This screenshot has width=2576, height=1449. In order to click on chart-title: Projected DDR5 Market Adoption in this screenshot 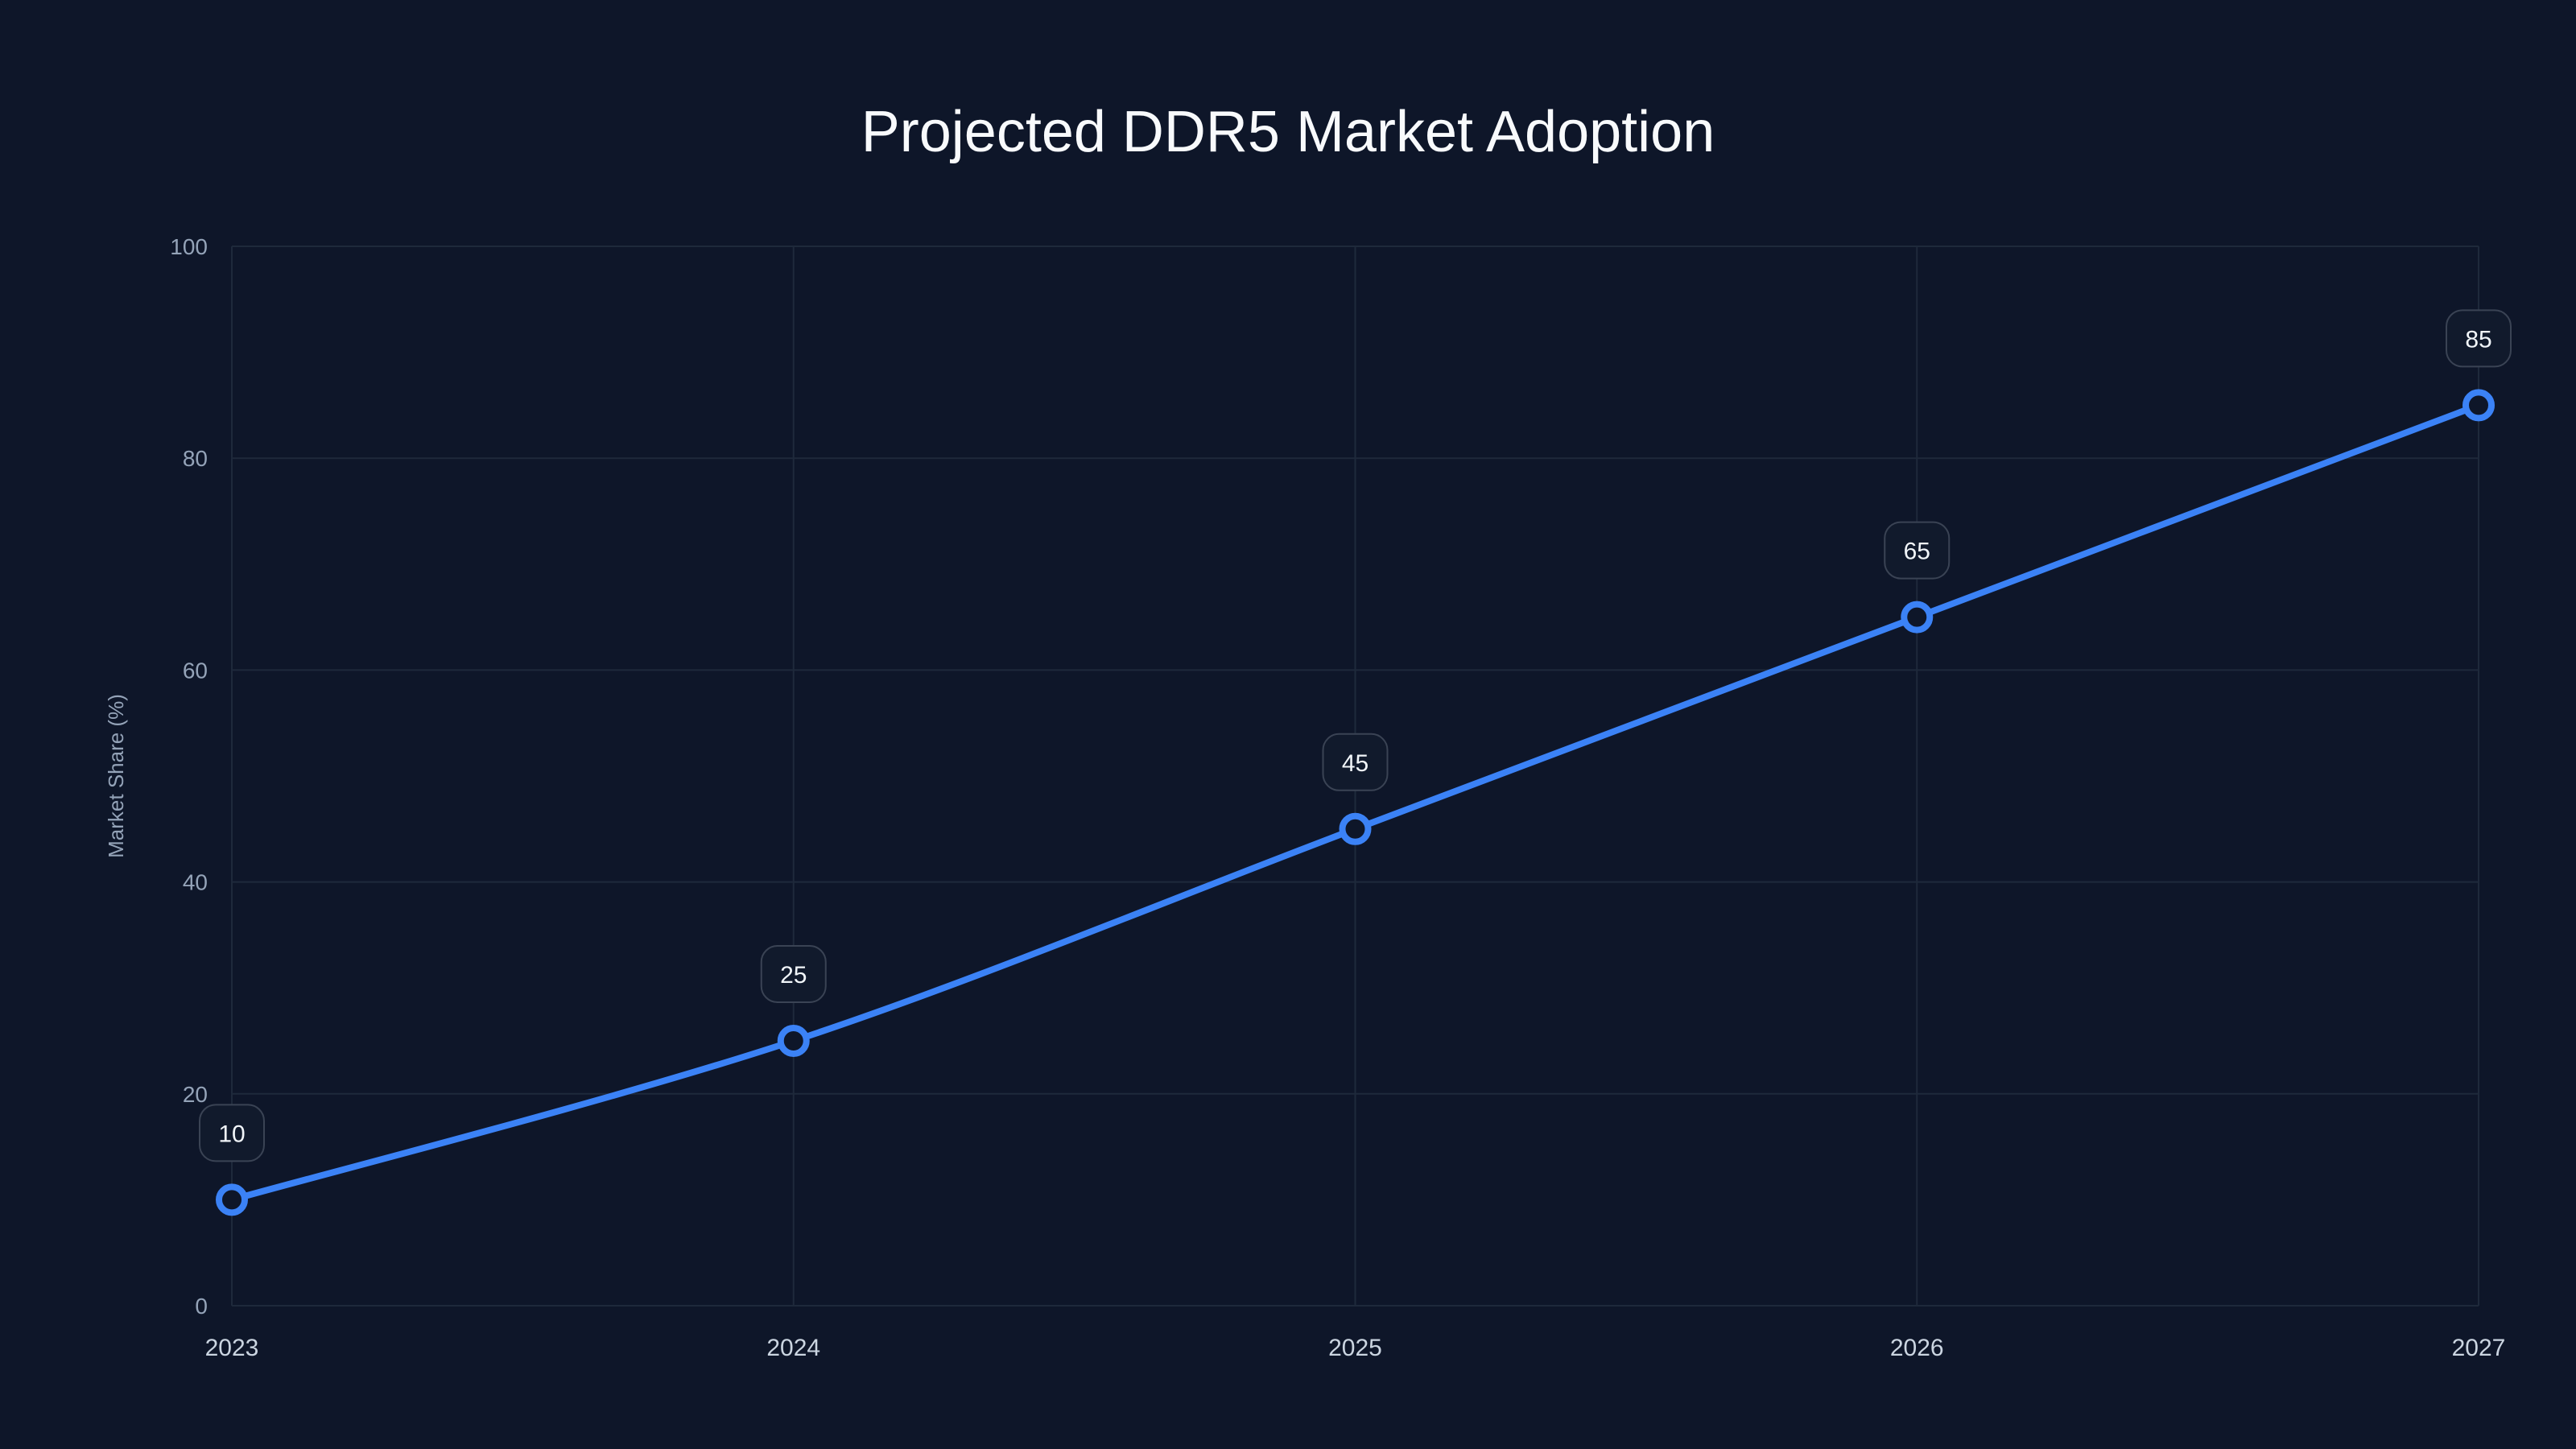, I will do `click(1288, 132)`.